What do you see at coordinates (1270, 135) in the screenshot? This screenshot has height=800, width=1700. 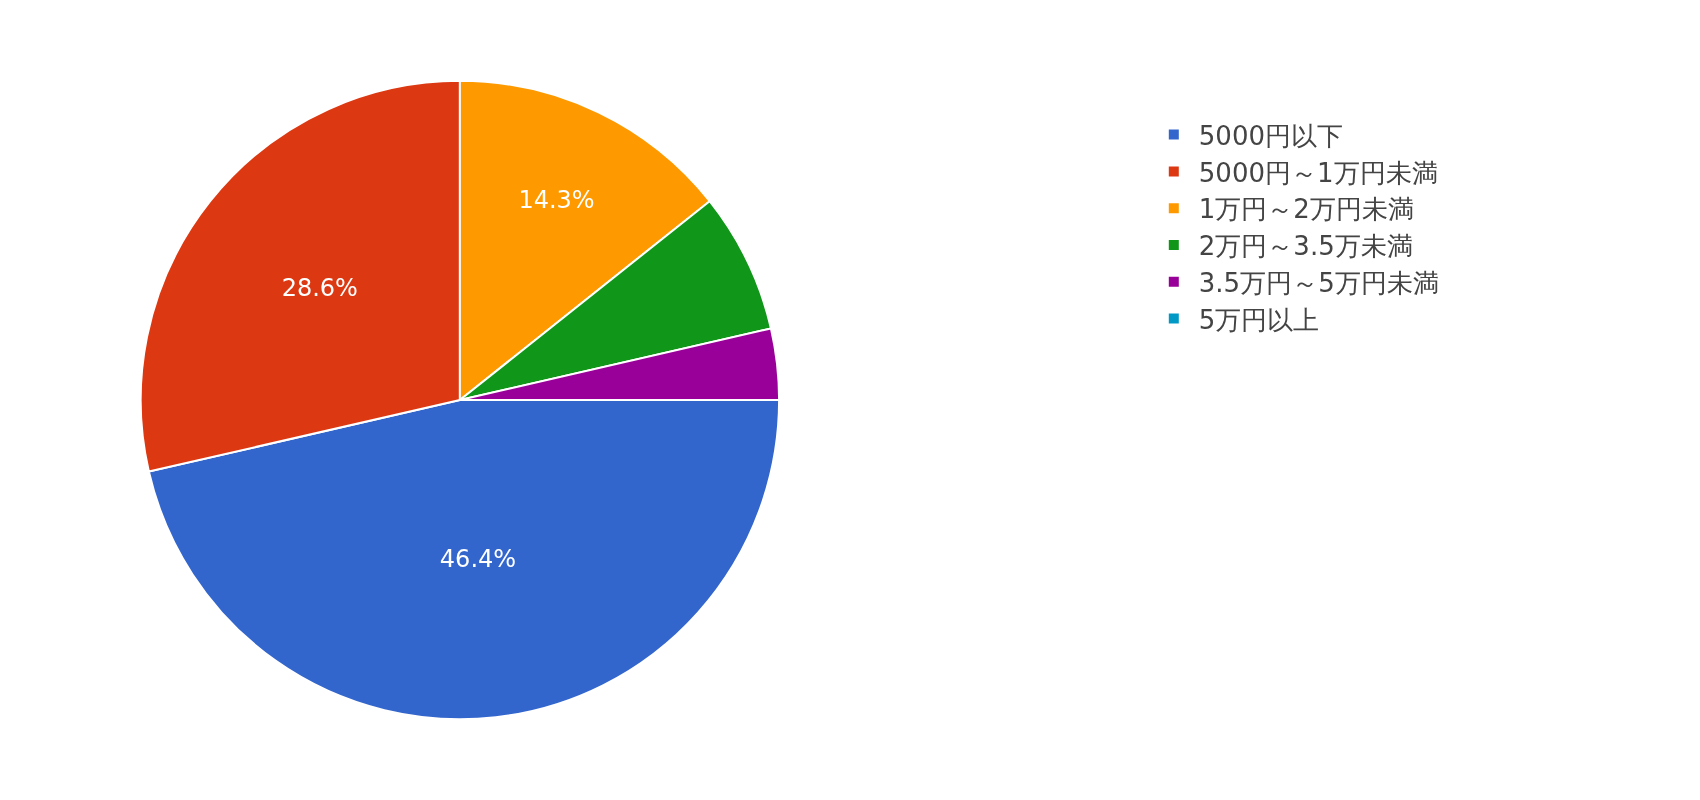 I see `legend-label: 5000円以下` at bounding box center [1270, 135].